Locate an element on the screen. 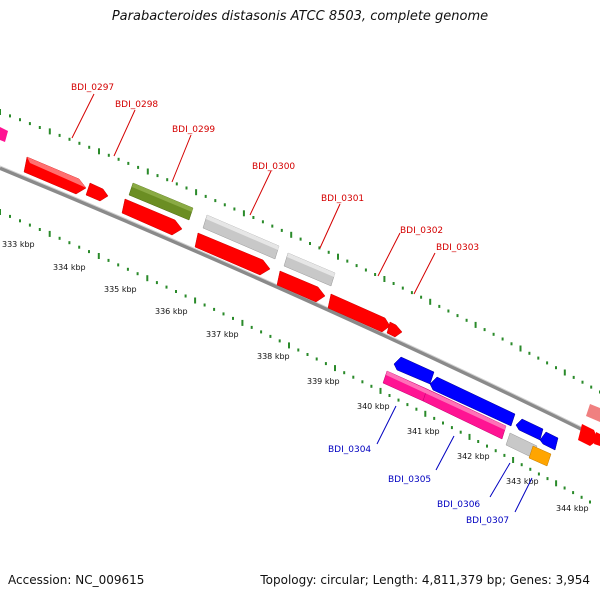  gene-label: BDI_0303 is located at coordinates (457, 248).